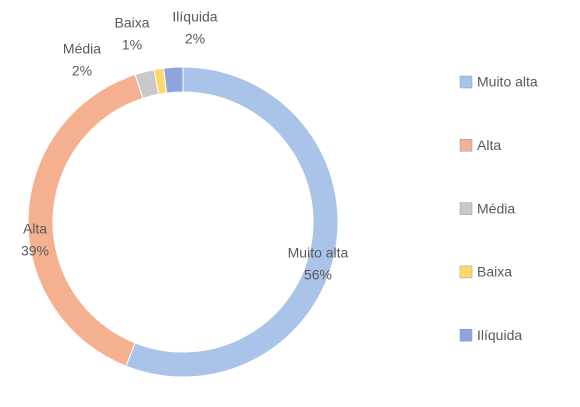 This screenshot has width=580, height=407. What do you see at coordinates (318, 275) in the screenshot?
I see `data-label-value: 56%` at bounding box center [318, 275].